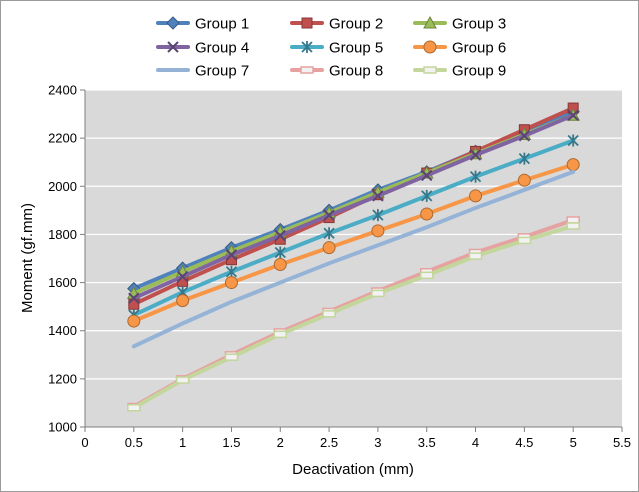 Image resolution: width=639 pixels, height=492 pixels. I want to click on legend-item: Group 9, so click(459, 71).